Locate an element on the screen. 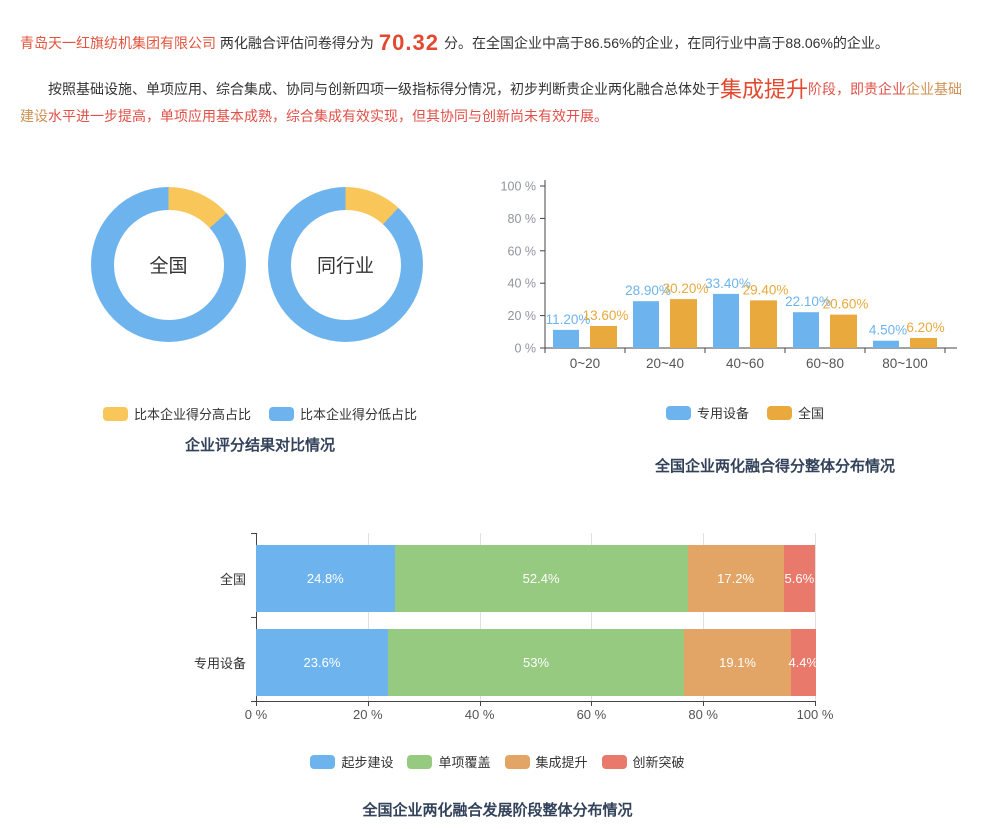 The width and height of the screenshot is (995, 829). legend-label: 比本企业得分低占比 is located at coordinates (359, 414).